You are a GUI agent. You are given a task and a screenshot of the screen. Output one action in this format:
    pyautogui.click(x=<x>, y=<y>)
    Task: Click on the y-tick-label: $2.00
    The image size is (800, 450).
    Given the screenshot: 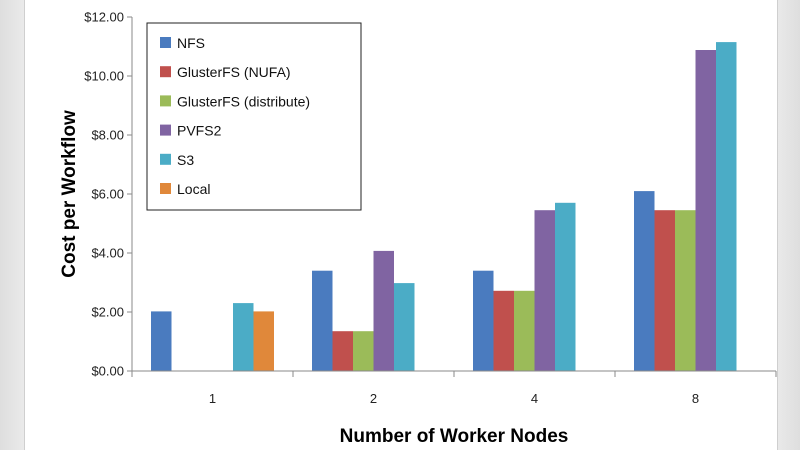 What is the action you would take?
    pyautogui.click(x=107, y=312)
    